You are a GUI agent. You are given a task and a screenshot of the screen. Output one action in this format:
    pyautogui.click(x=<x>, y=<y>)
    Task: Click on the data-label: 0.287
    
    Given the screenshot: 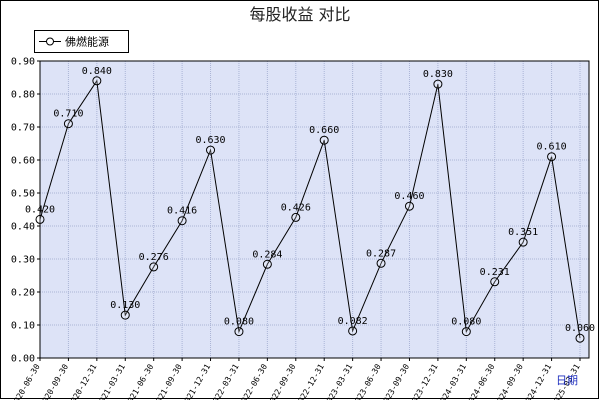 What is the action you would take?
    pyautogui.click(x=381, y=253)
    